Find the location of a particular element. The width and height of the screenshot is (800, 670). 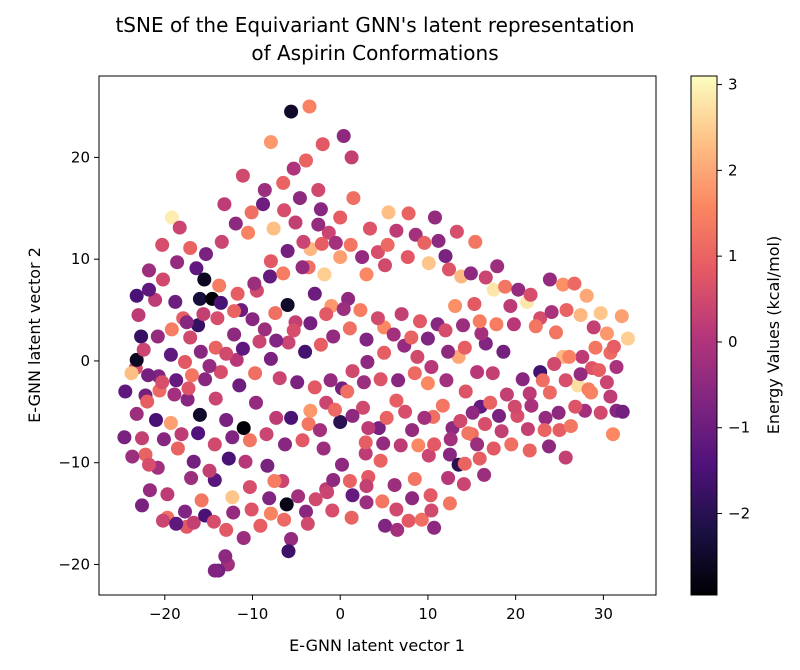

y-tick-label: −20 is located at coordinates (74, 564).